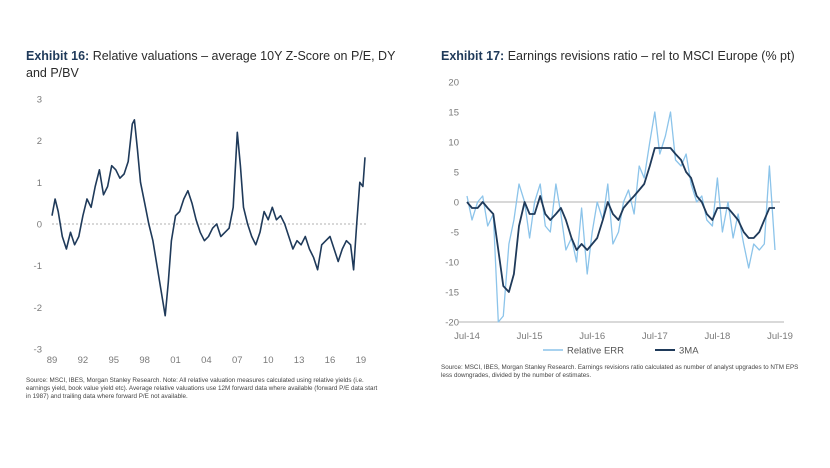 The height and width of the screenshot is (468, 830). I want to click on x-tick-label: Jul-18, so click(717, 336).